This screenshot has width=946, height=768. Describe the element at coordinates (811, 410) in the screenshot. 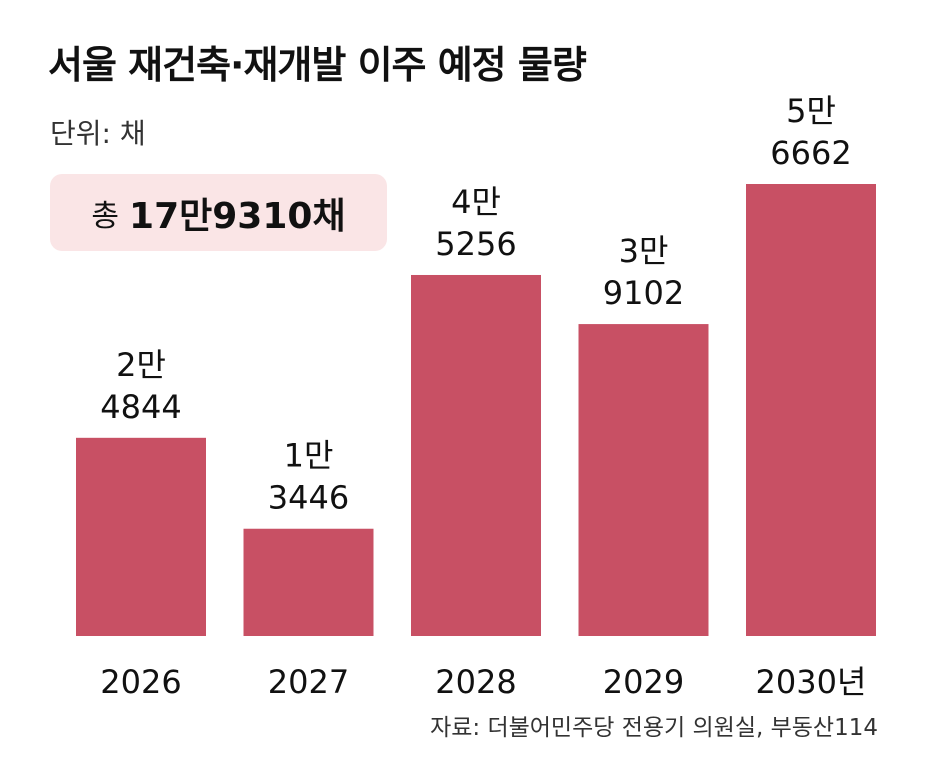

I see `bar-2030년` at that location.